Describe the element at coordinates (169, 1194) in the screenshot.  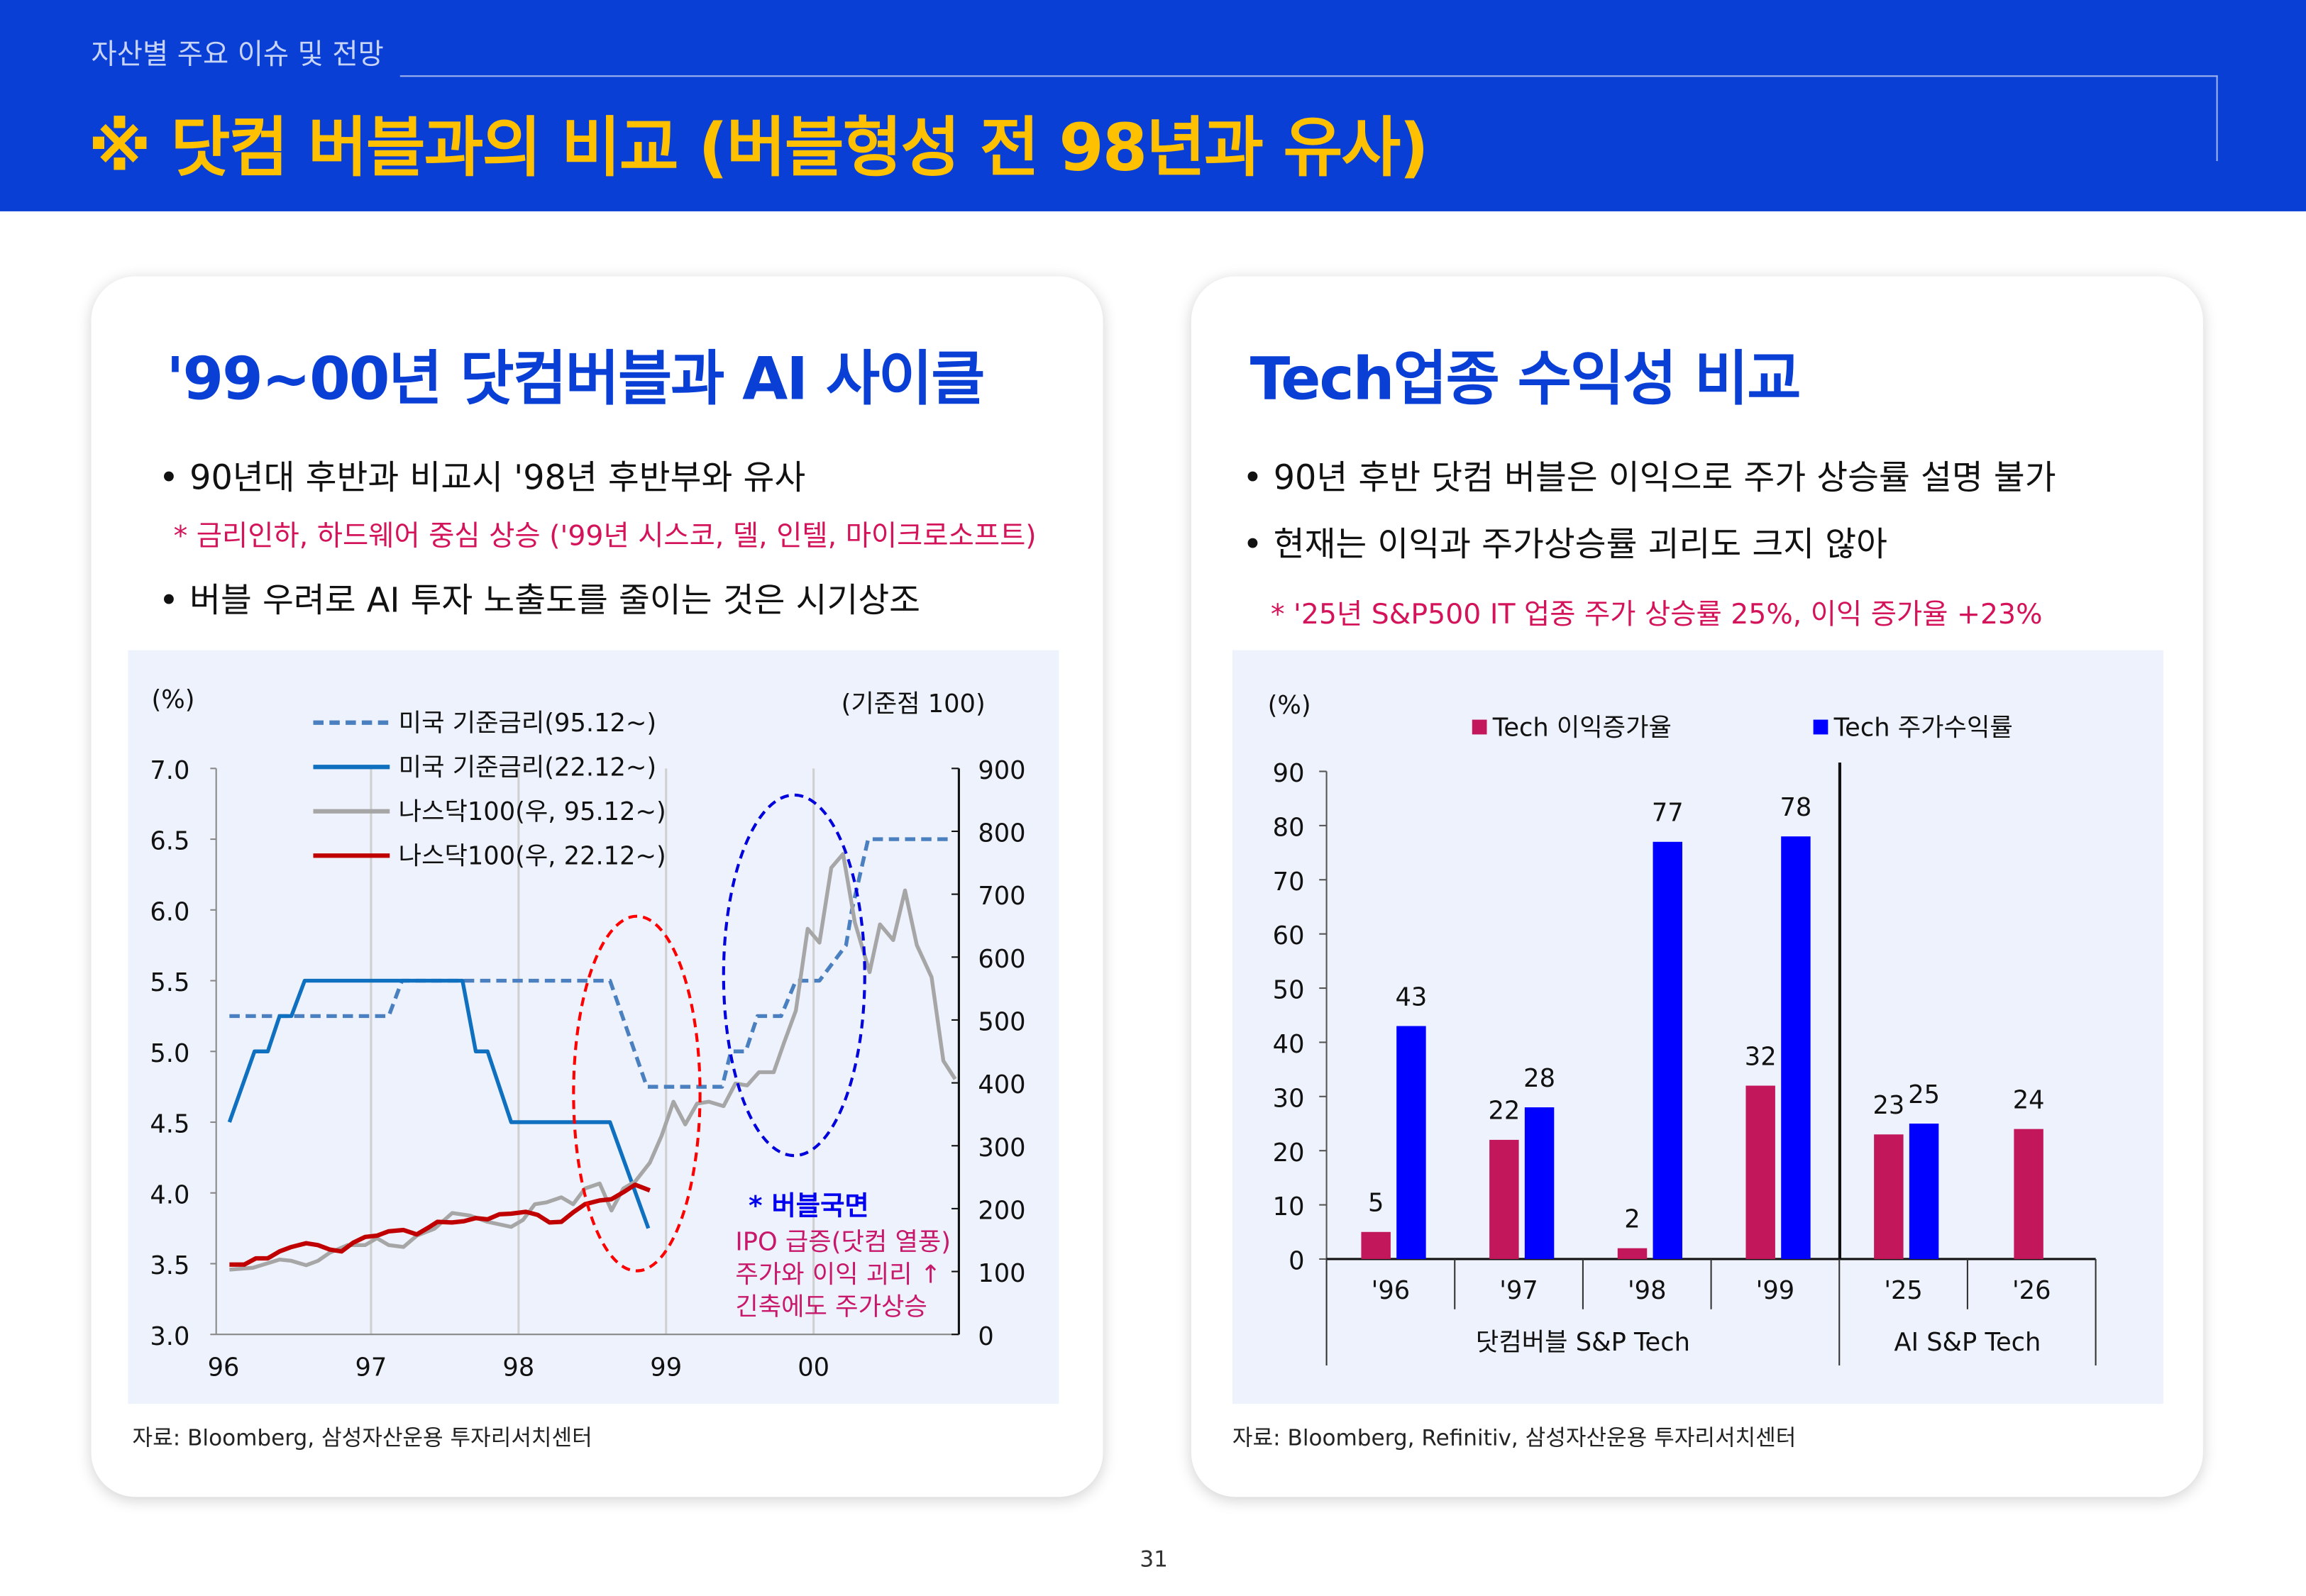
I see `y-left-tick-label: 4.0` at that location.